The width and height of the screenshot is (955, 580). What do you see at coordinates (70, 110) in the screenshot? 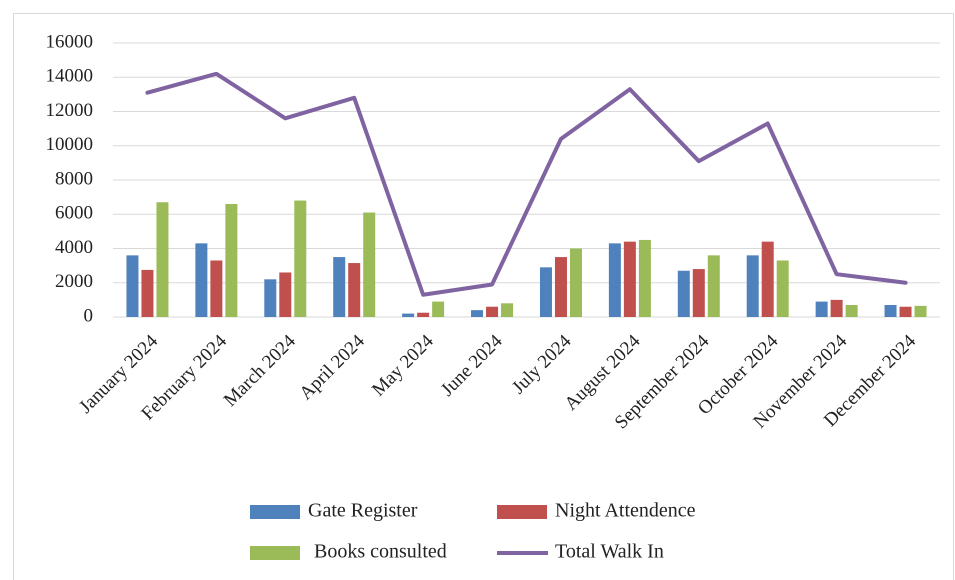
I see `y-tick-label: 12000` at bounding box center [70, 110].